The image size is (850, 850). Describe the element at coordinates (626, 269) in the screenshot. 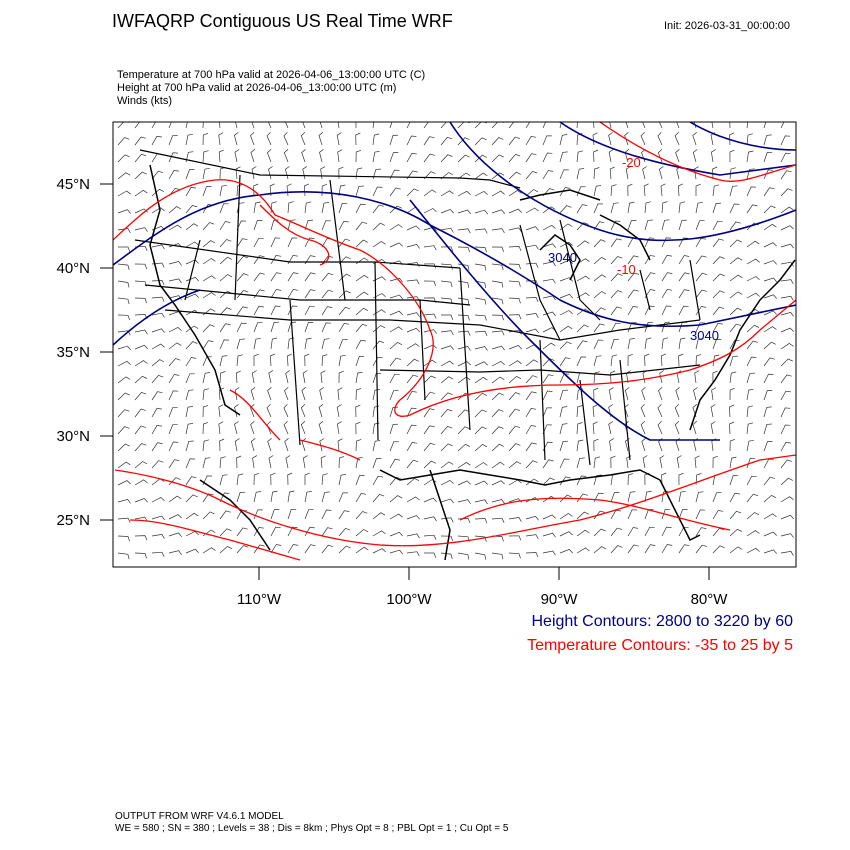

I see `temp-contour-label-2: -10` at that location.